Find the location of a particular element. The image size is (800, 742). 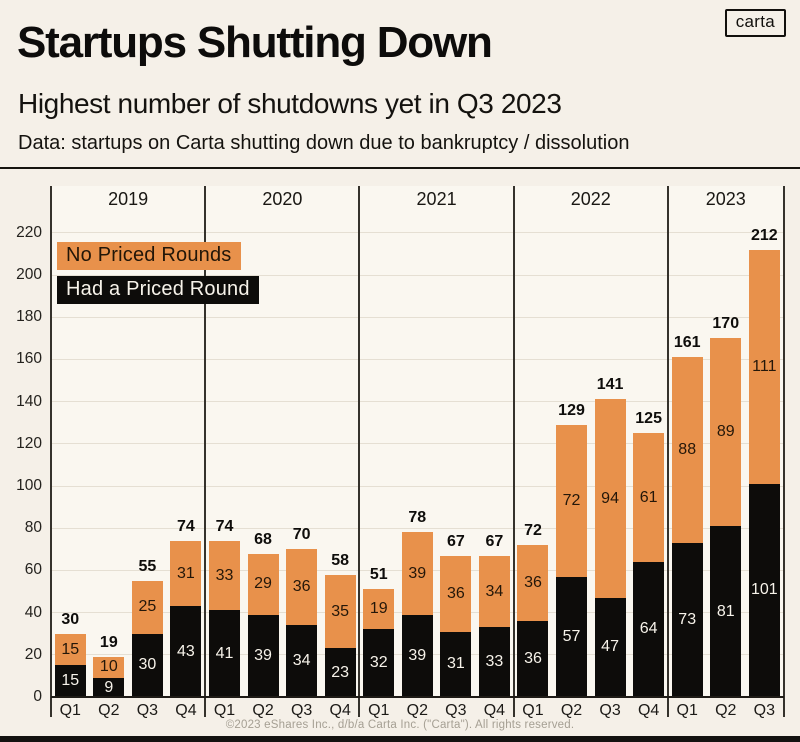

year-label: 2019 is located at coordinates (128, 199).